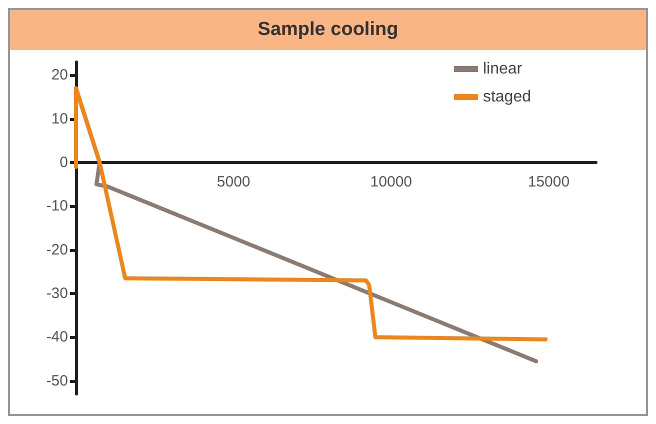 The image size is (656, 424). I want to click on y-tick-label: 20, so click(59, 75).